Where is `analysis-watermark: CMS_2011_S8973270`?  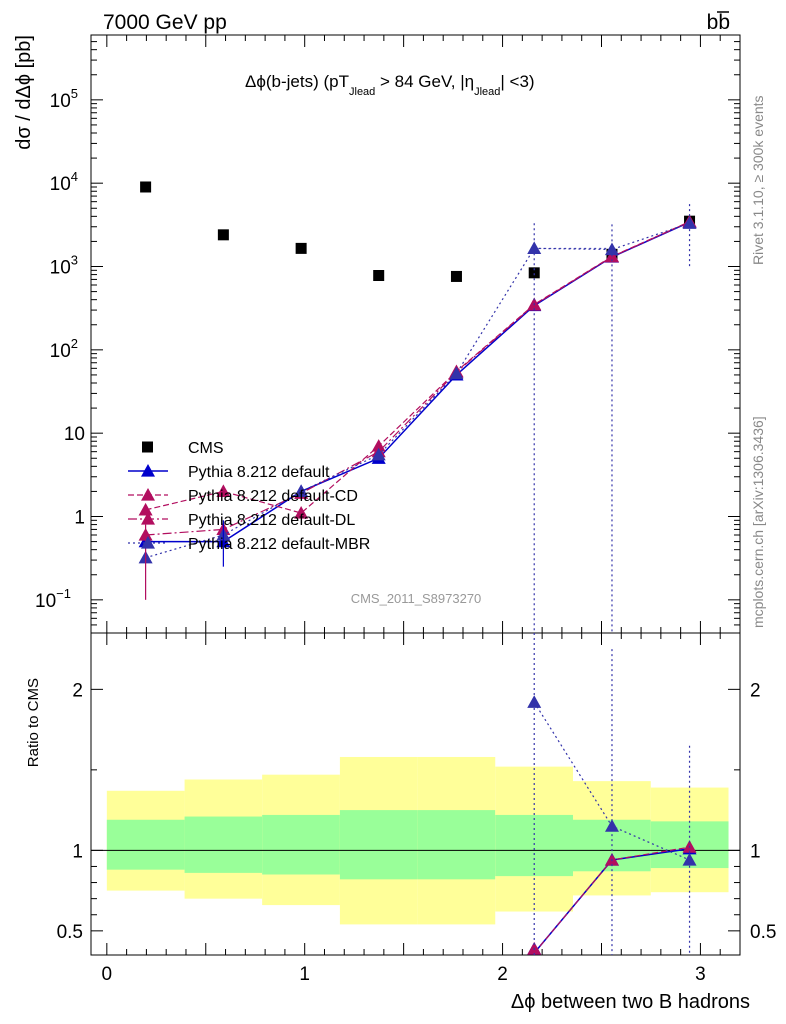 analysis-watermark: CMS_2011_S8973270 is located at coordinates (416, 598).